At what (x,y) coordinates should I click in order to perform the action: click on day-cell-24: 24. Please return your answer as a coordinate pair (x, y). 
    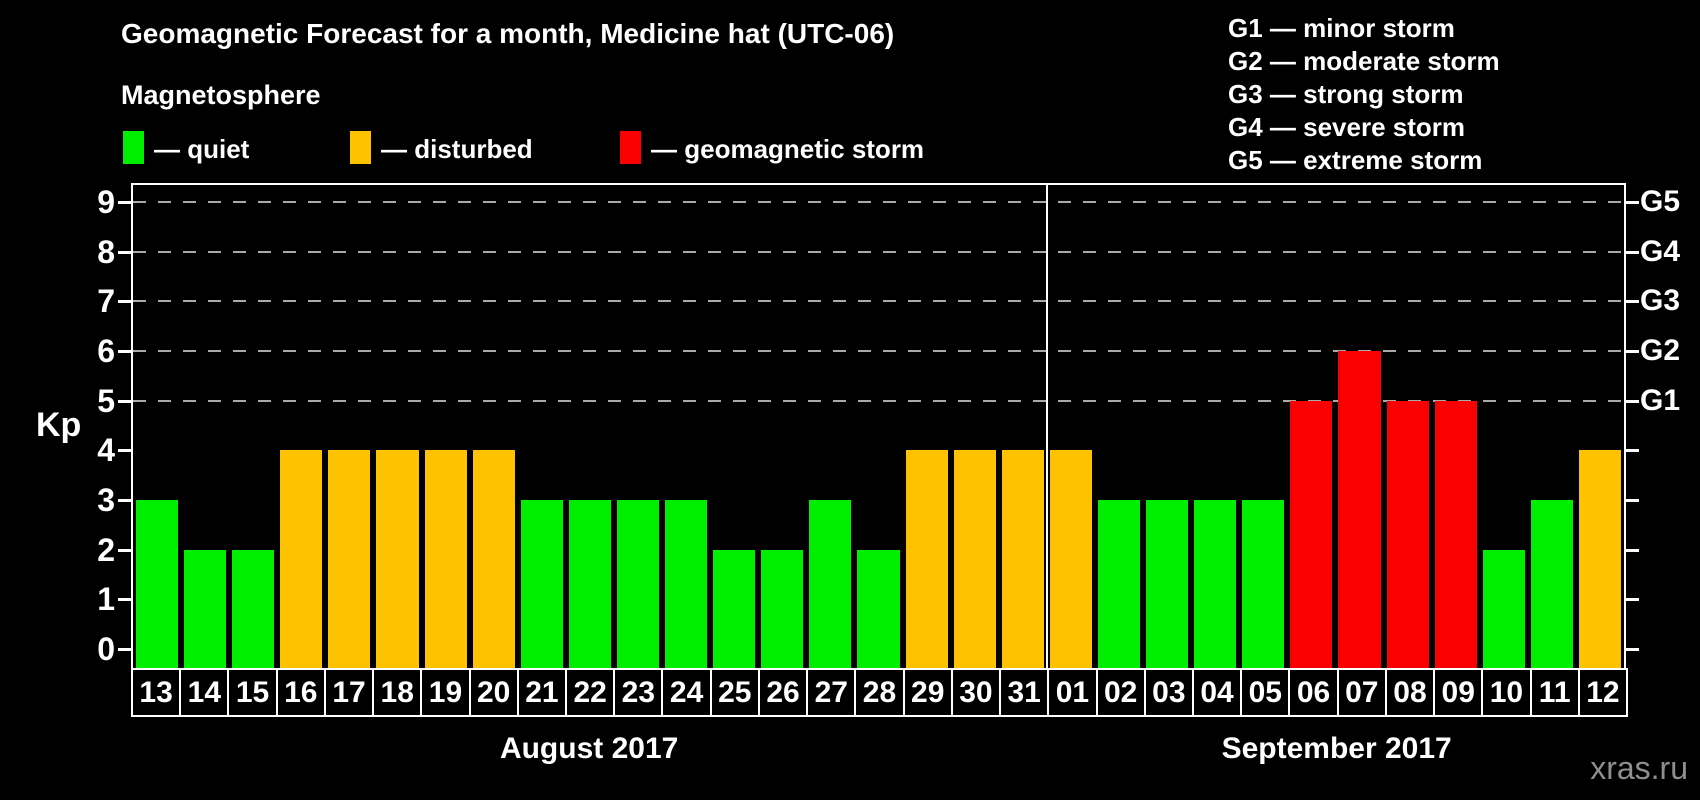
    Looking at the image, I should click on (686, 692).